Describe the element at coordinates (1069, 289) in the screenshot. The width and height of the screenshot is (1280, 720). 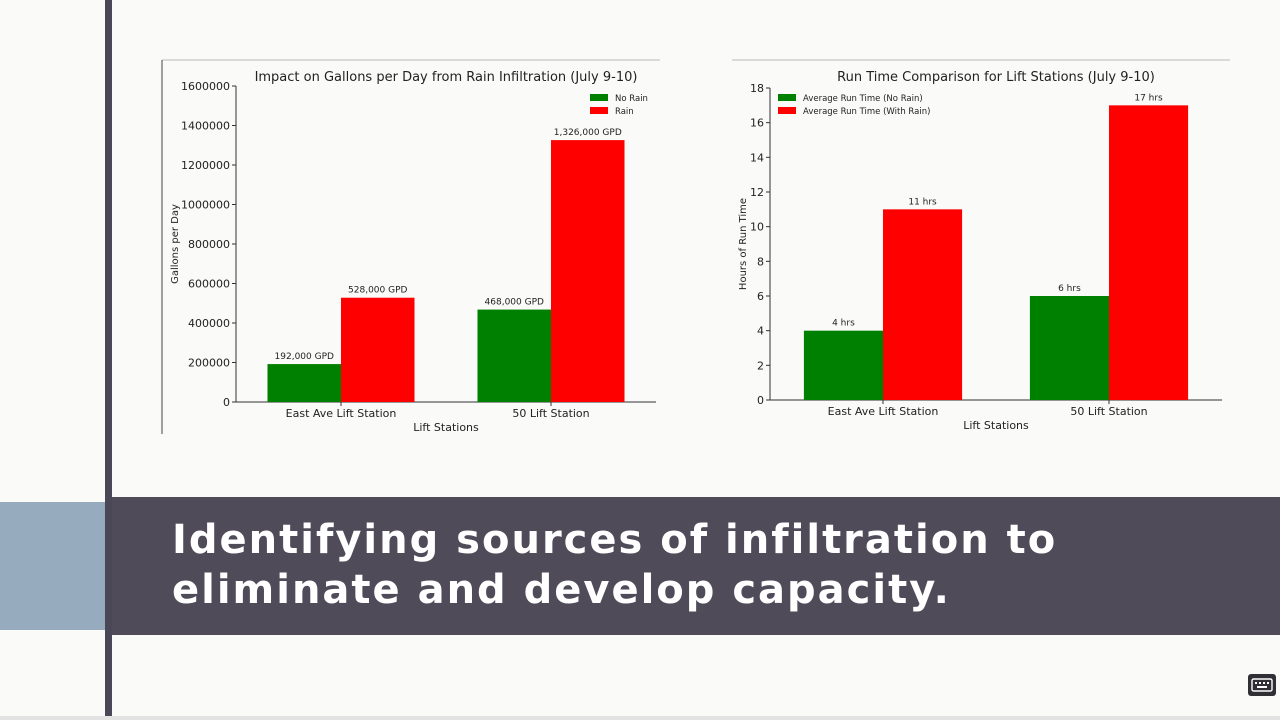
I see `bar-data-label: 6 hrs` at that location.